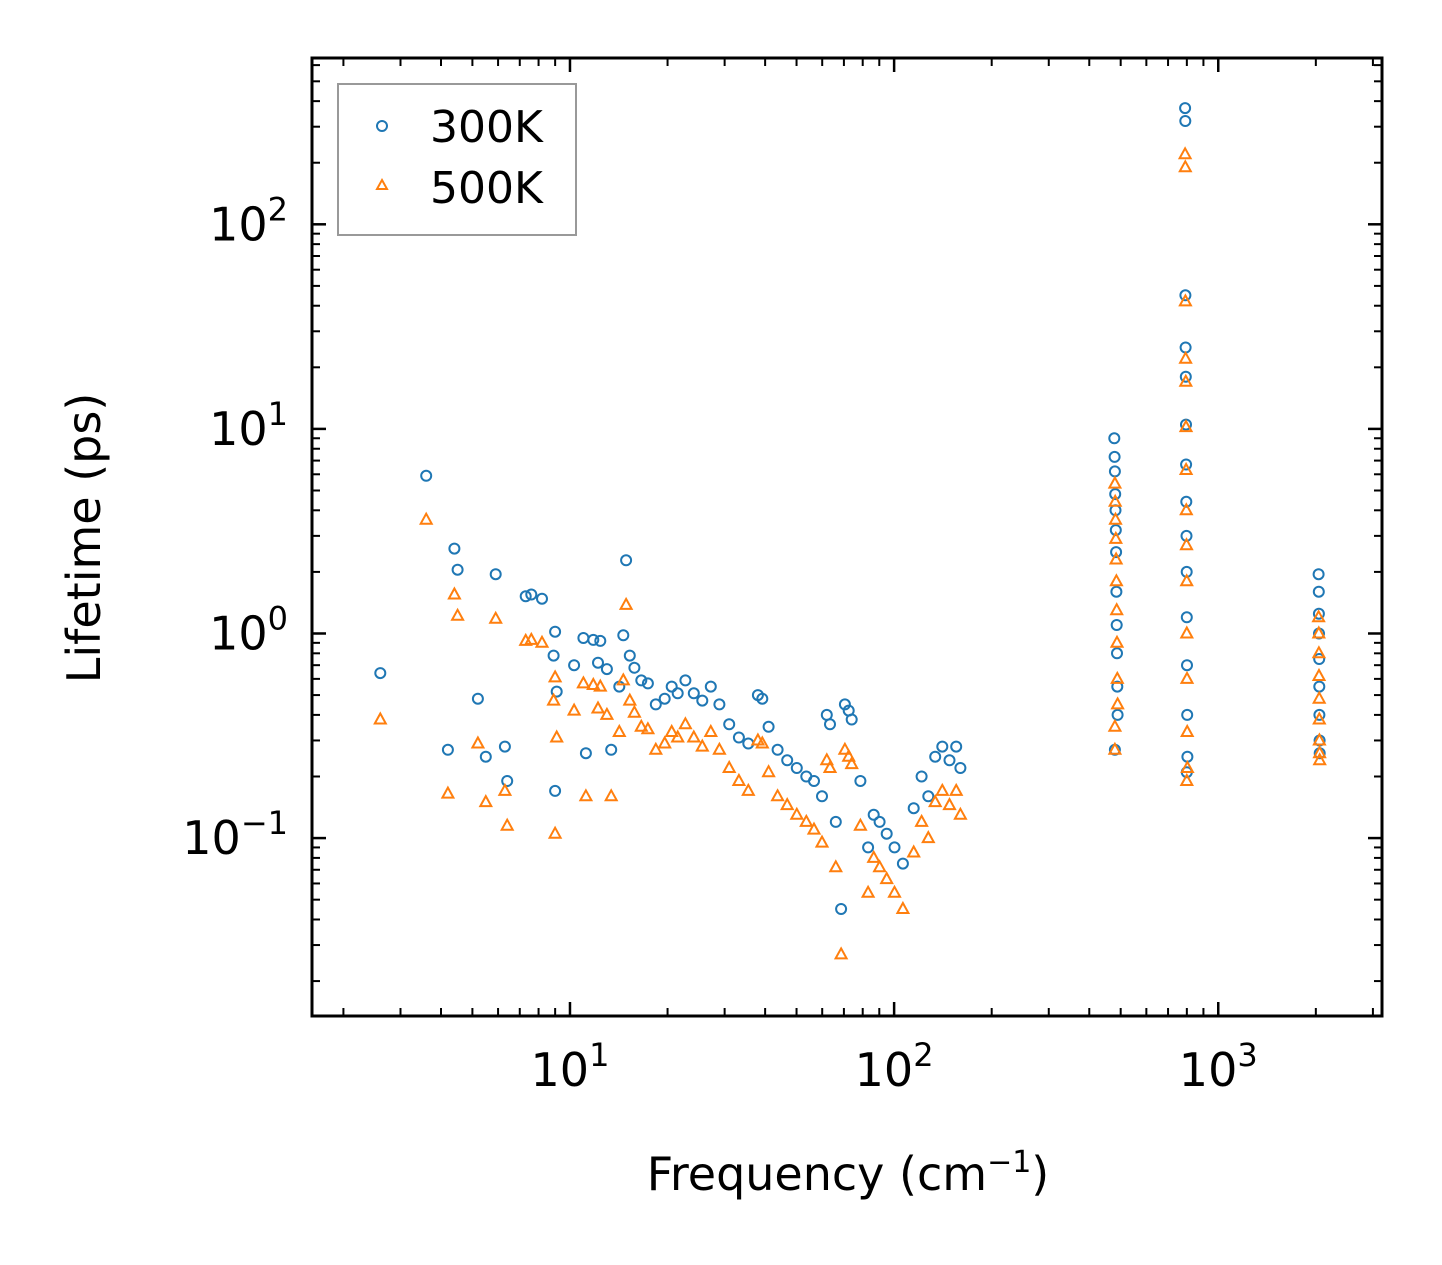  What do you see at coordinates (487, 127) in the screenshot?
I see `legend-label-300k: 300K` at bounding box center [487, 127].